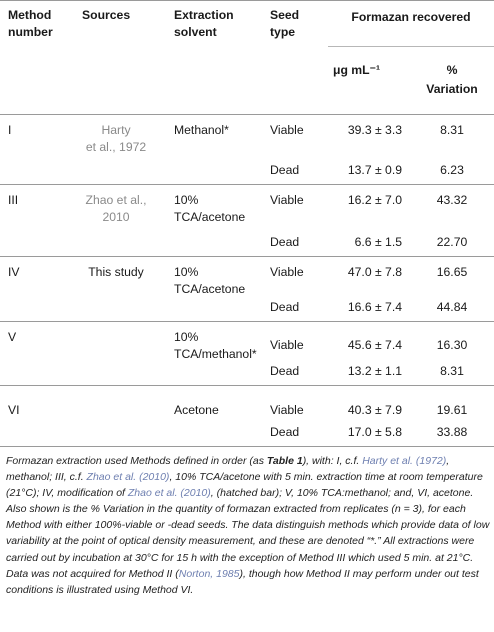 This screenshot has width=494, height=632. I want to click on row-iii-type-2: Dead, so click(285, 242).